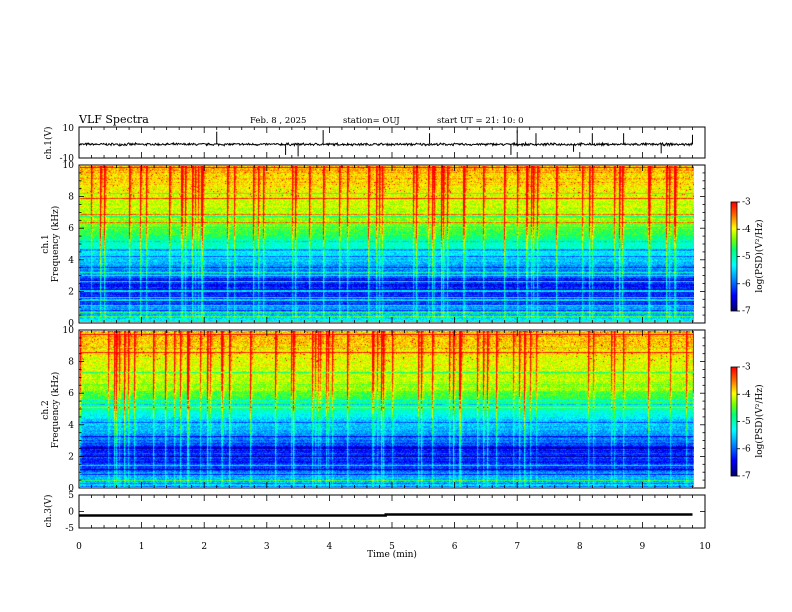 The width and height of the screenshot is (792, 612). I want to click on ch1-waveform-line, so click(385, 144).